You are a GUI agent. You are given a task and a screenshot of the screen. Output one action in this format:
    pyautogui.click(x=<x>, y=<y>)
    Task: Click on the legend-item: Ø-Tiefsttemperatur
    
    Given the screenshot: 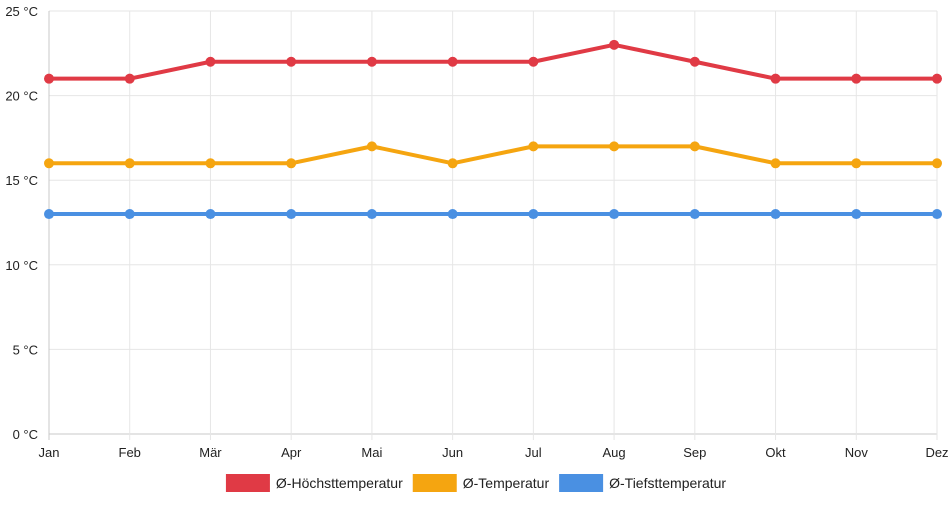 What is the action you would take?
    pyautogui.click(x=642, y=483)
    